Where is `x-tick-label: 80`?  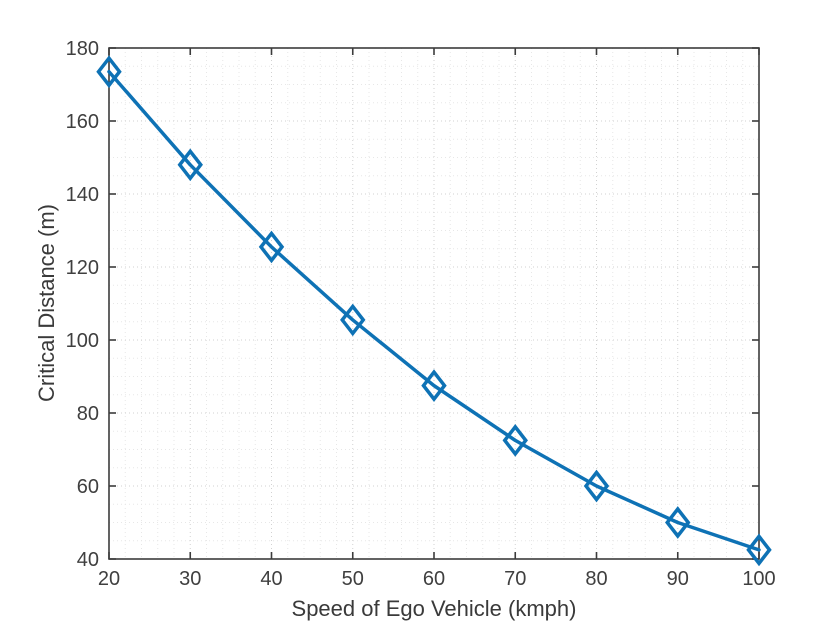 x-tick-label: 80 is located at coordinates (596, 579).